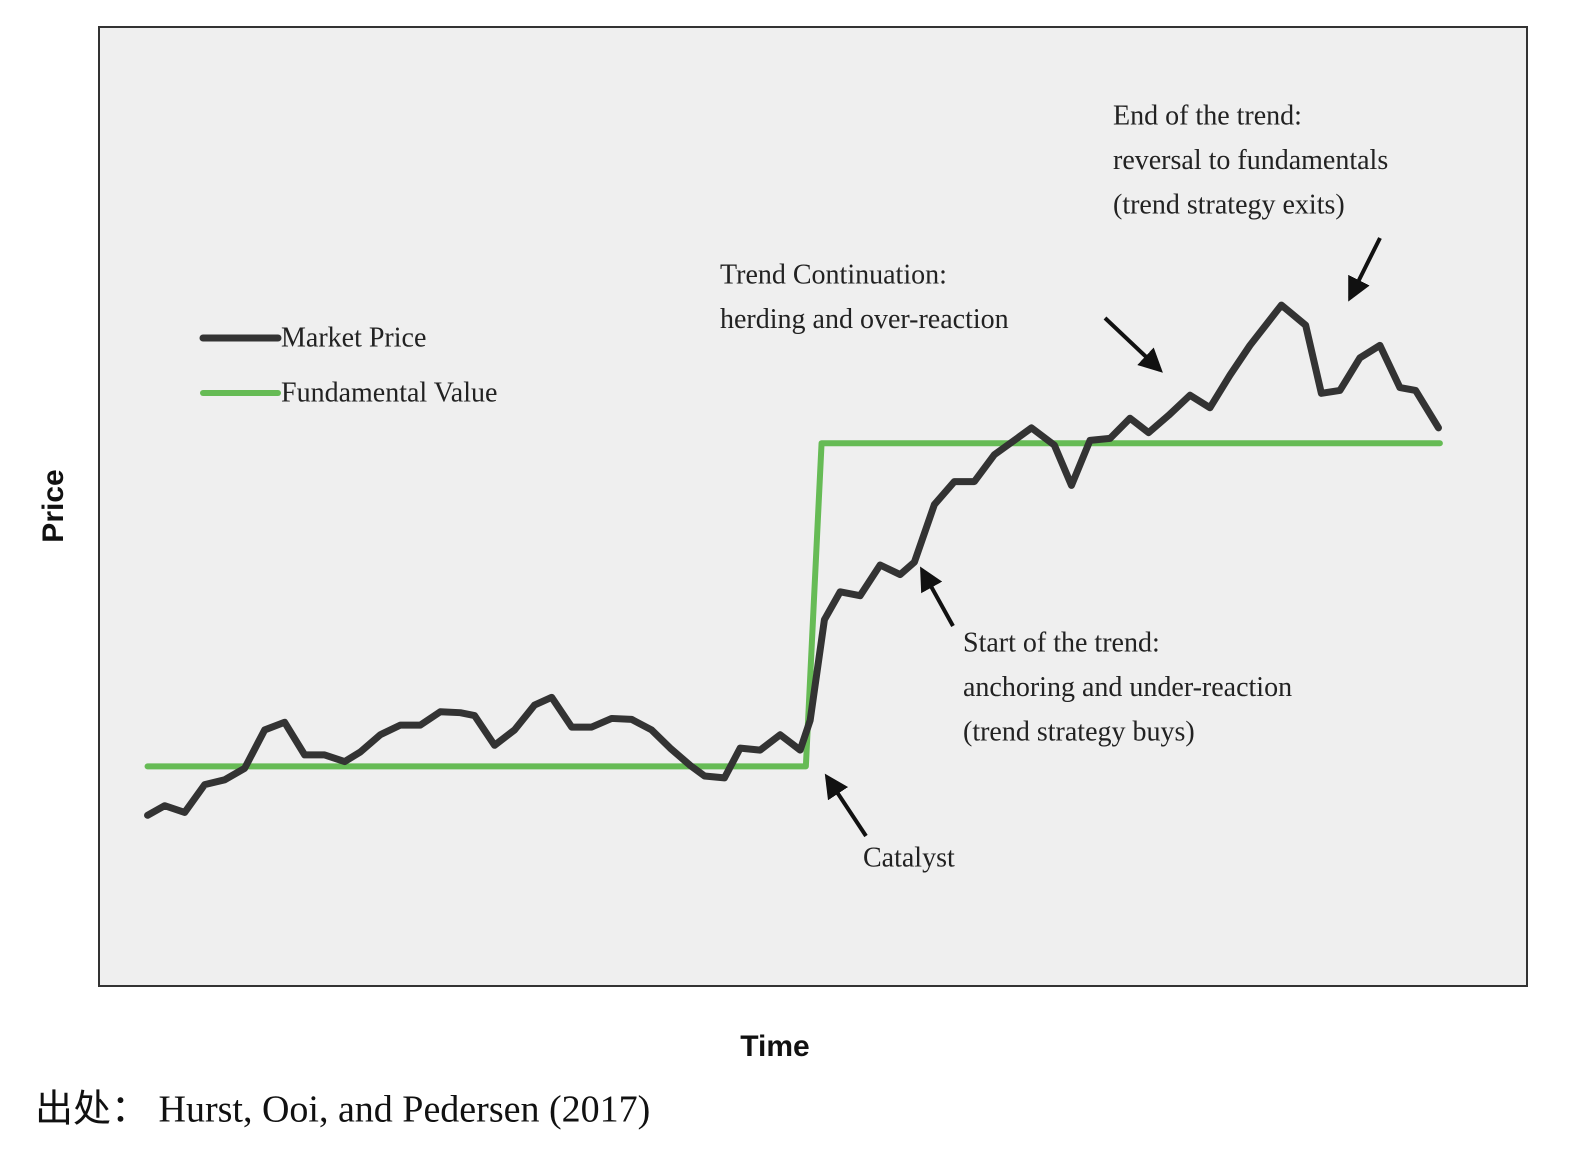 This screenshot has height=1158, width=1583. What do you see at coordinates (833, 274) in the screenshot?
I see `annotation: Trend Continuation:` at bounding box center [833, 274].